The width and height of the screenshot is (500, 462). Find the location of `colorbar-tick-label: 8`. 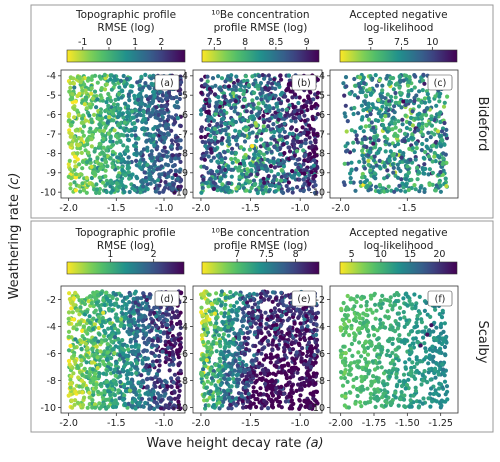

colorbar-tick-label: 8 is located at coordinates (245, 42).